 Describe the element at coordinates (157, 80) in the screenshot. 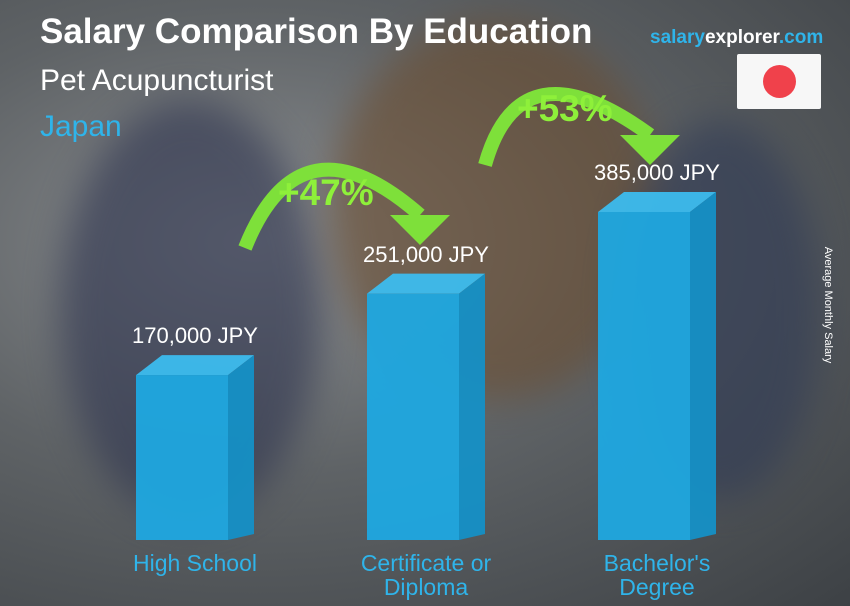

I see `job-title: Pet Acupuncturist` at that location.